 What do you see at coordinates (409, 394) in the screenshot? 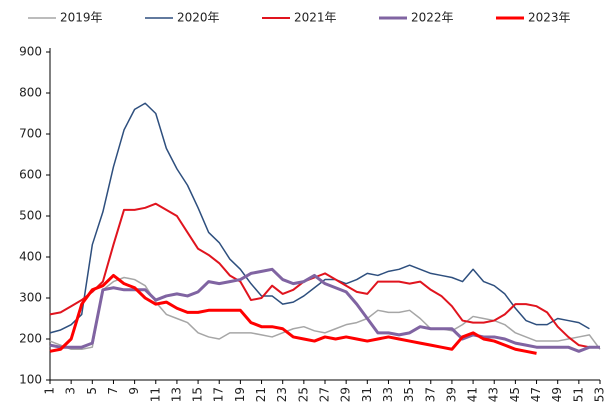
I see `x-tick-label: 35` at bounding box center [409, 394].